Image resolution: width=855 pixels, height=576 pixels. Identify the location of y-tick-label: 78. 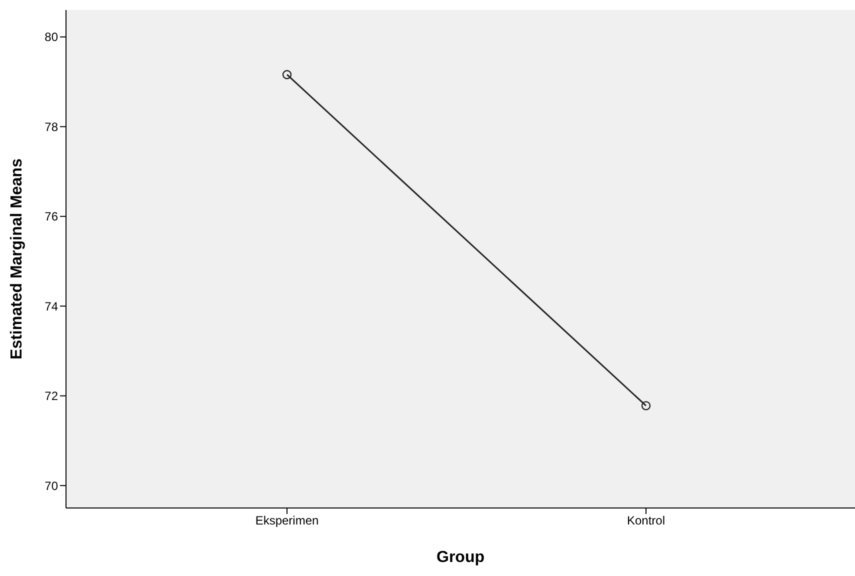
(51, 127).